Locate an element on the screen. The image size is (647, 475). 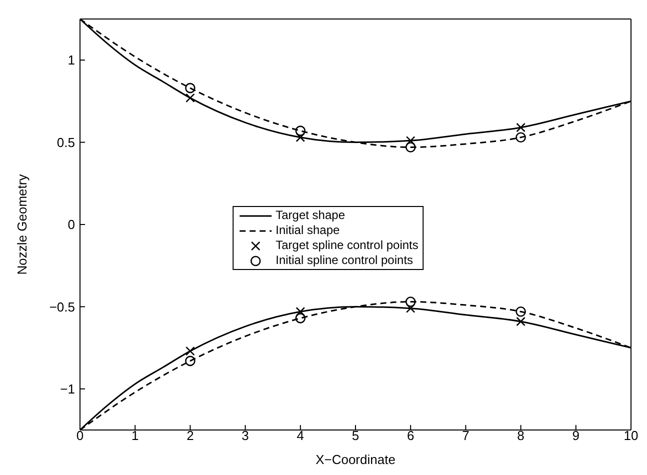
x-tick-label: 7 is located at coordinates (466, 436).